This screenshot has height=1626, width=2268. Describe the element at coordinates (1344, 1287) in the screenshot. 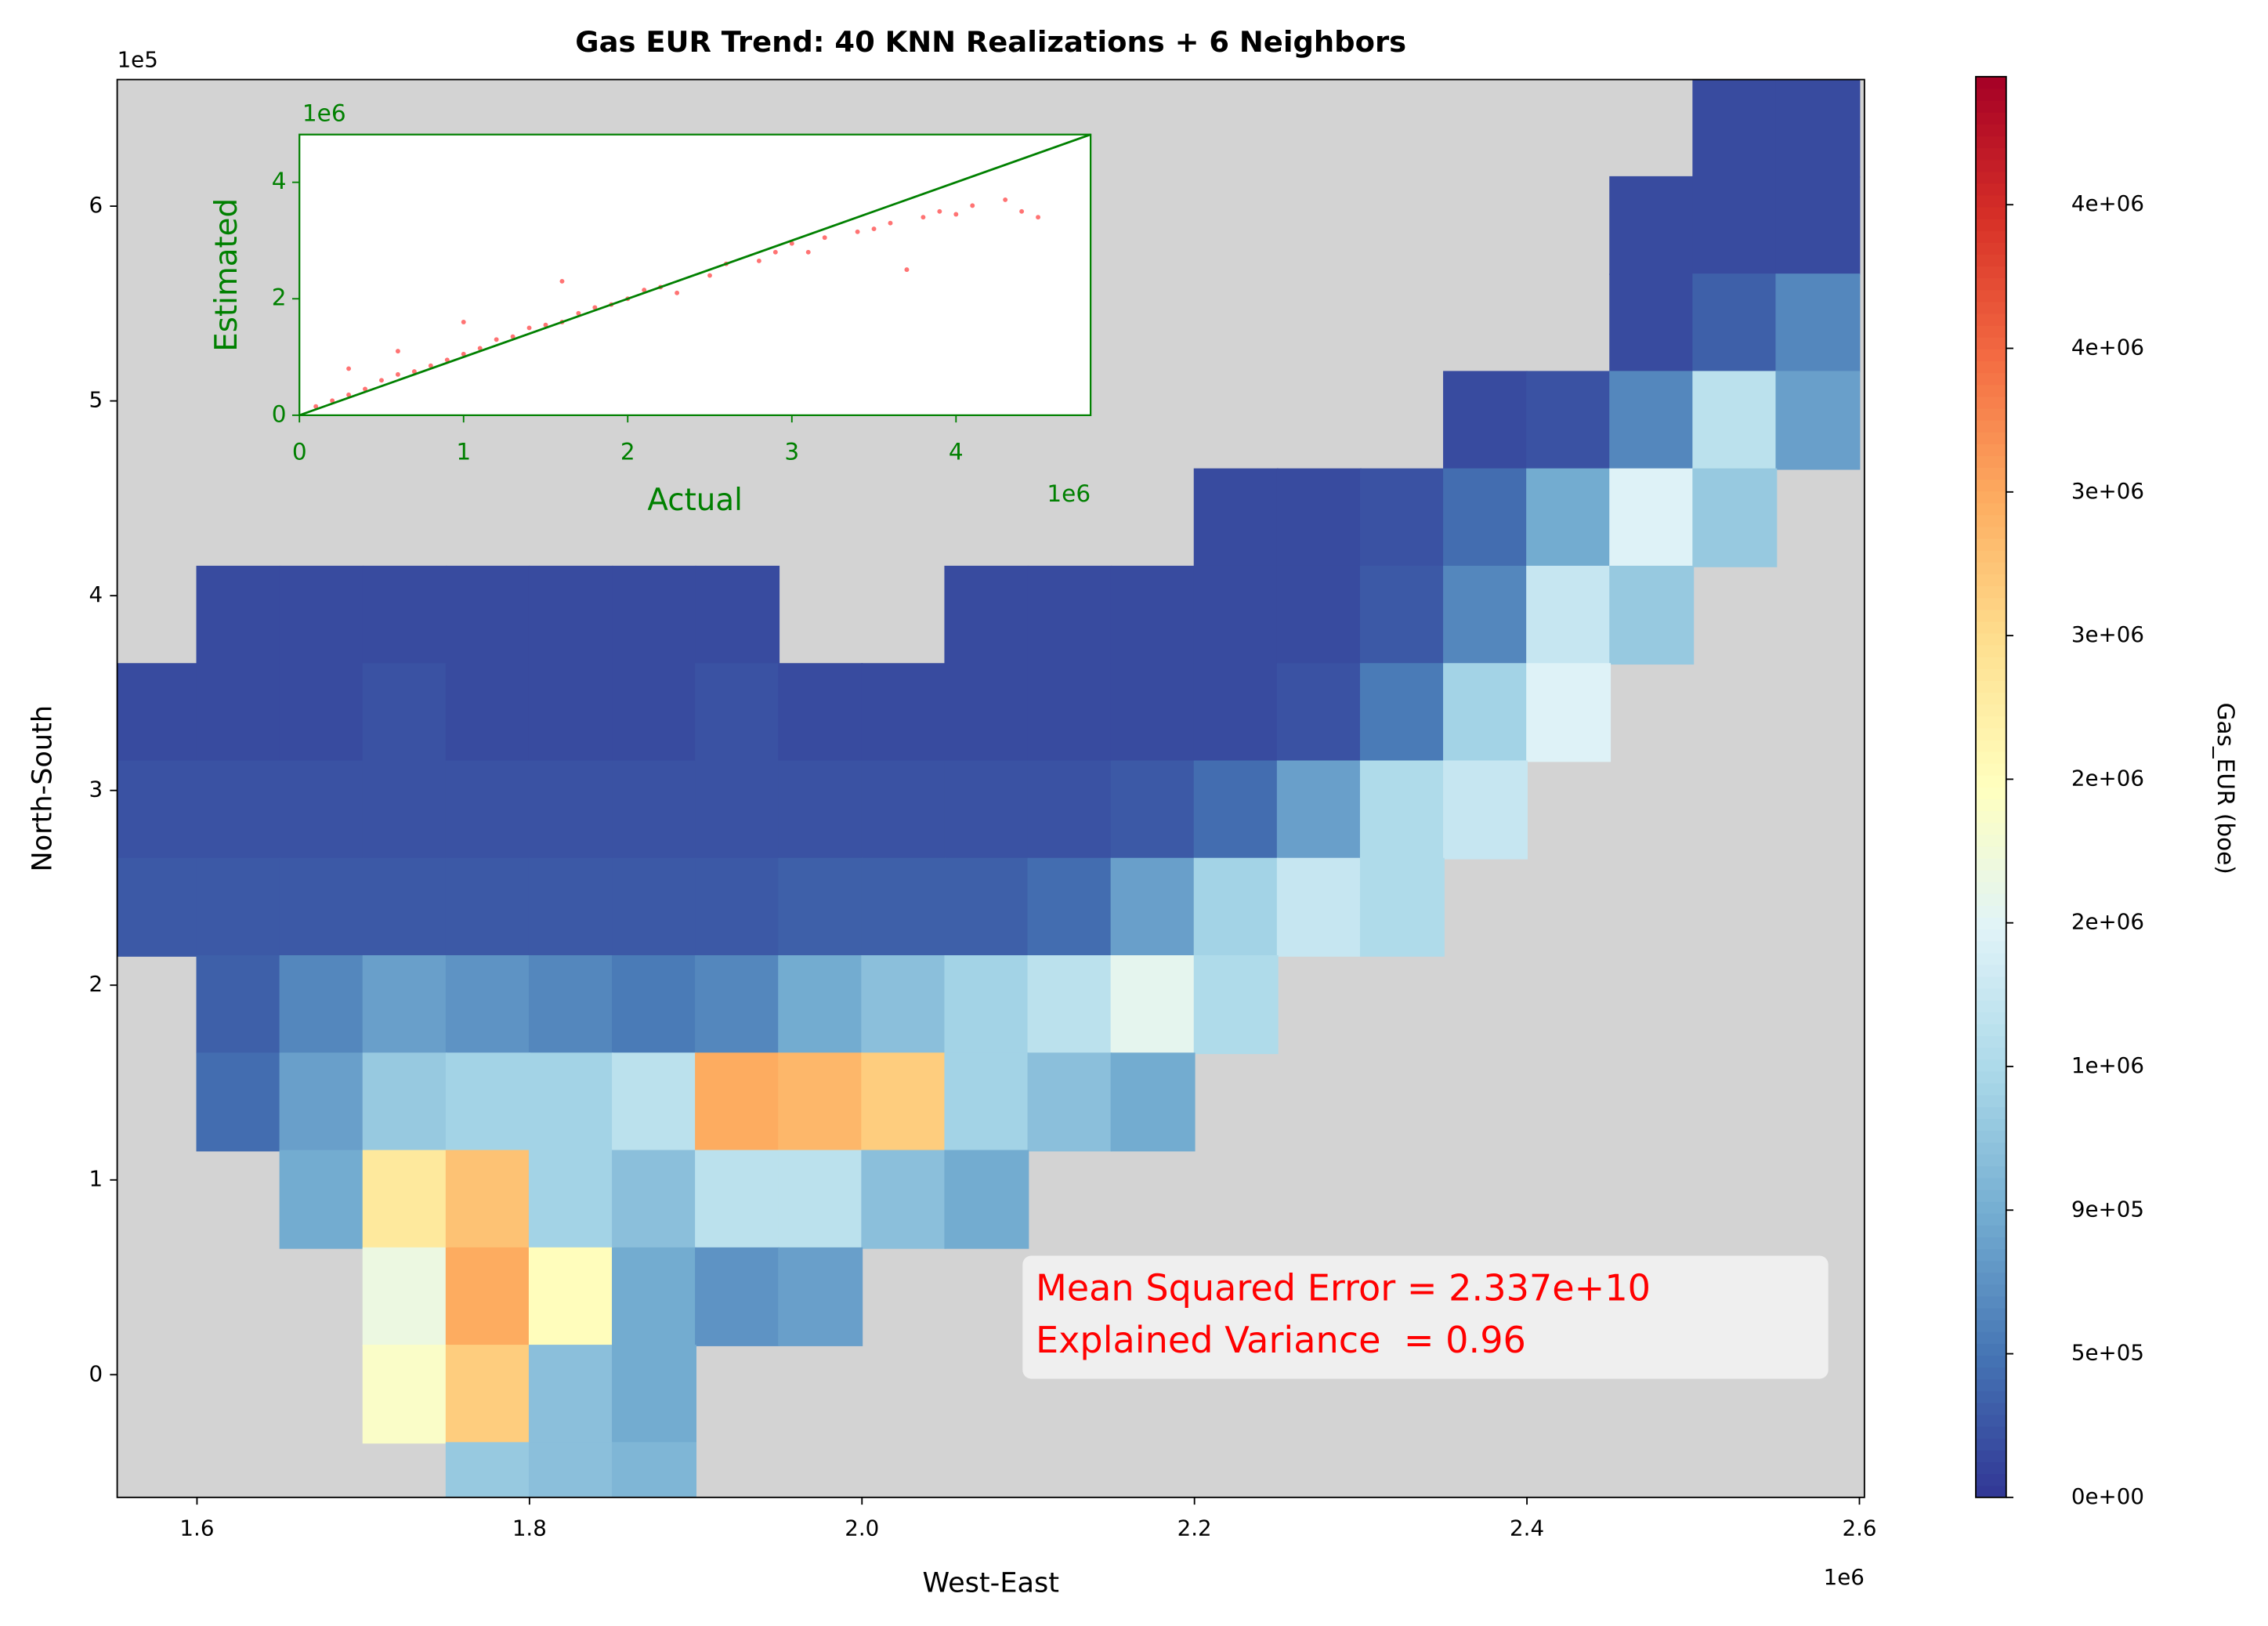

I see `annotation: Mean Squared Error = 2.337e+10` at that location.